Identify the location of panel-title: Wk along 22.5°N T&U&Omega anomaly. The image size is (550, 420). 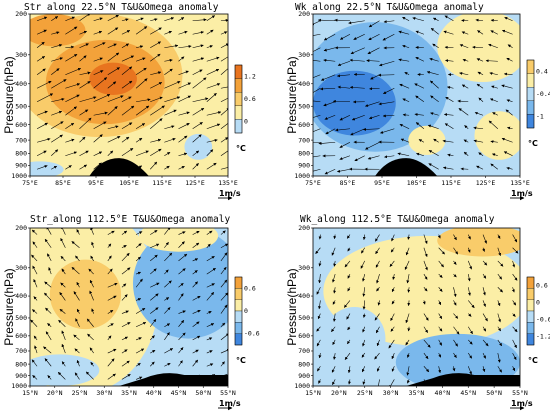
(389, 7).